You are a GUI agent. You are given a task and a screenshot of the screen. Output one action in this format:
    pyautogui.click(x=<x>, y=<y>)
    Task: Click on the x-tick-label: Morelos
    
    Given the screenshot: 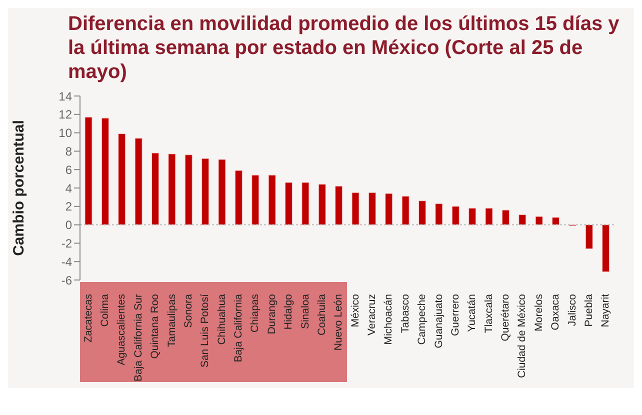 What is the action you would take?
    pyautogui.click(x=538, y=313)
    